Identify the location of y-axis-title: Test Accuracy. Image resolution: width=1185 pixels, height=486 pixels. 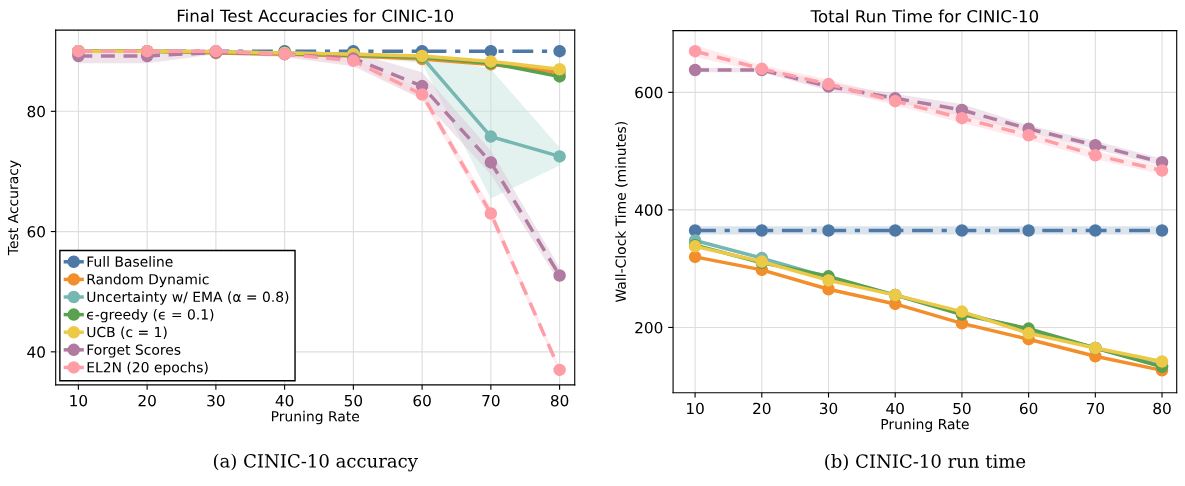
(14, 208).